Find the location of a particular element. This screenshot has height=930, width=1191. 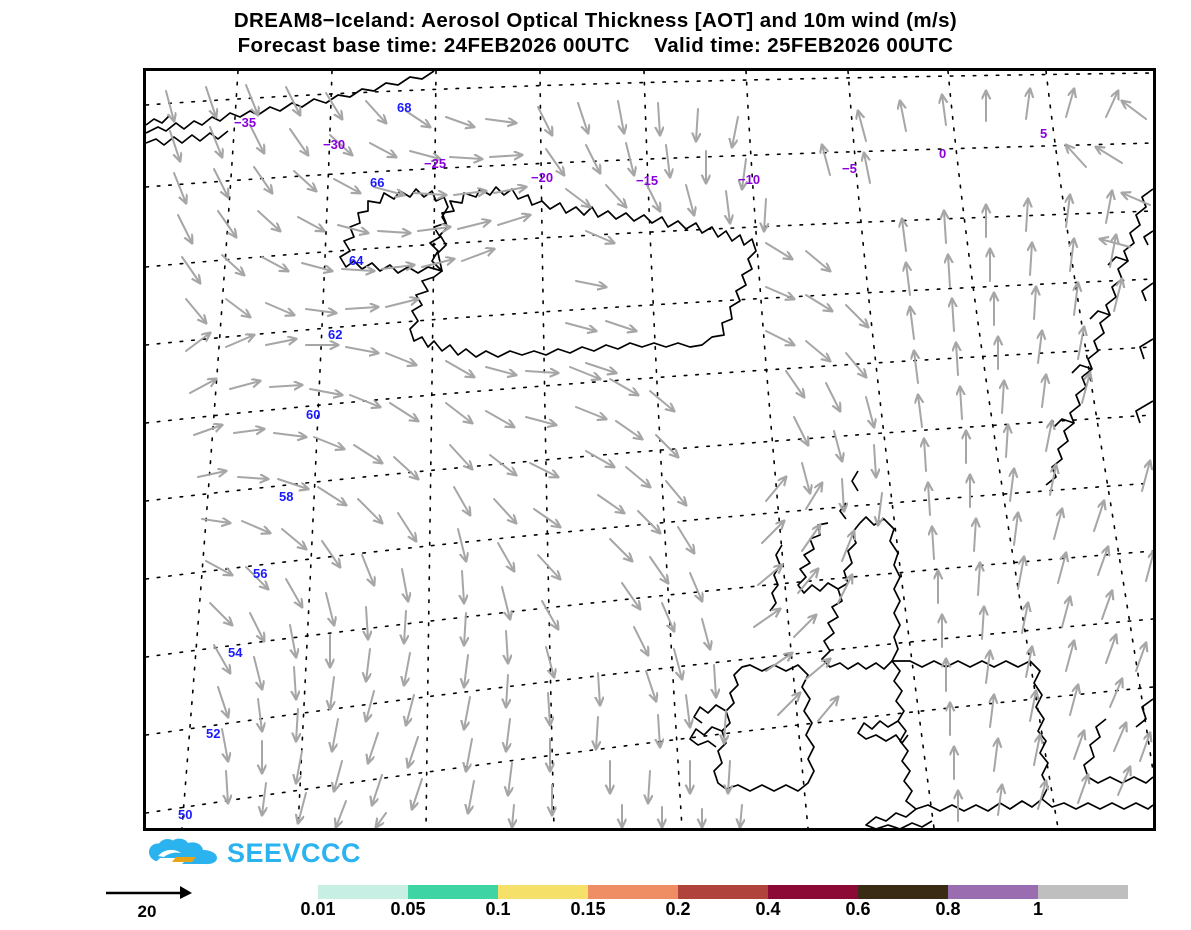

lat-label: 52 is located at coordinates (213, 733).